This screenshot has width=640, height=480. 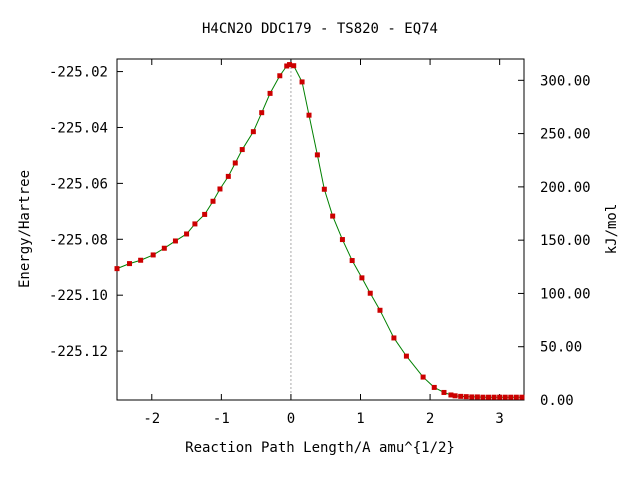 I want to click on y2-tick-label: 100.00, so click(x=565, y=294).